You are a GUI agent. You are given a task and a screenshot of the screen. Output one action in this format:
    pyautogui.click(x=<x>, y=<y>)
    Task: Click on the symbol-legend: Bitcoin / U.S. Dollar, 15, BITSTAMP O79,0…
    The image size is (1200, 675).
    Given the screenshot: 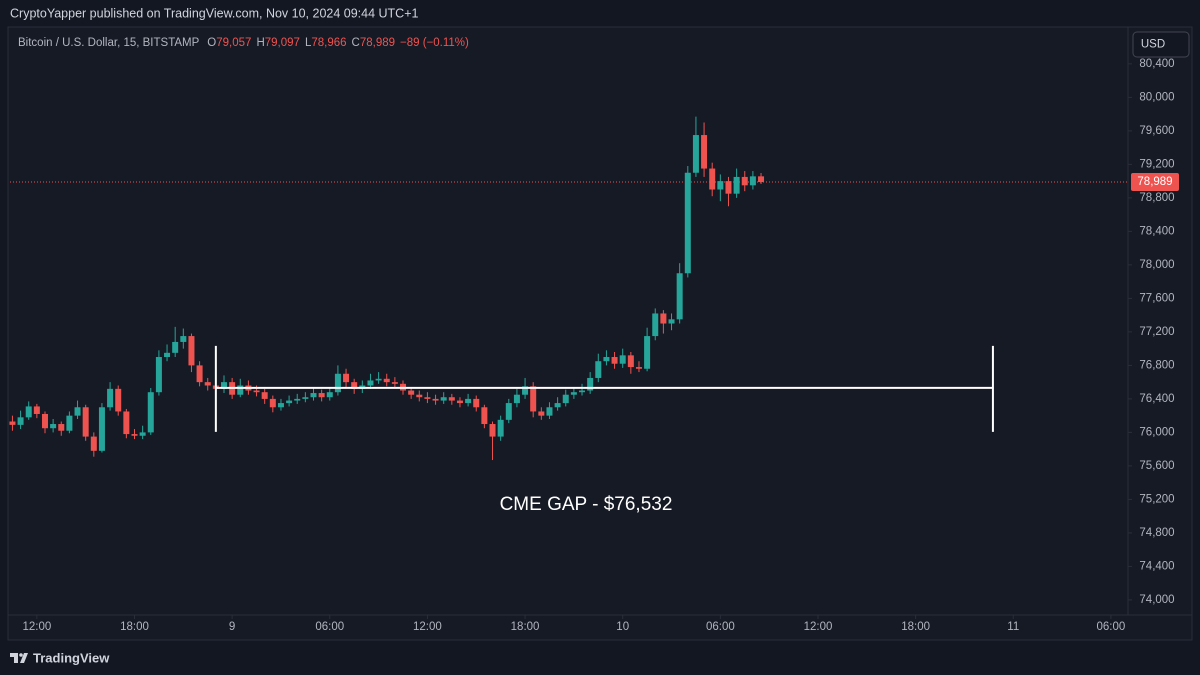 What is the action you would take?
    pyautogui.click(x=243, y=43)
    